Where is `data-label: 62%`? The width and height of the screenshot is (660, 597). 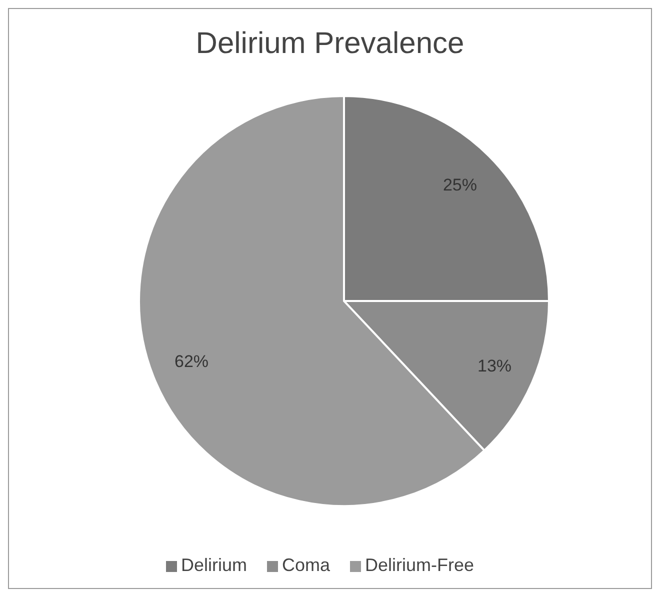
data-label: 62% is located at coordinates (191, 361).